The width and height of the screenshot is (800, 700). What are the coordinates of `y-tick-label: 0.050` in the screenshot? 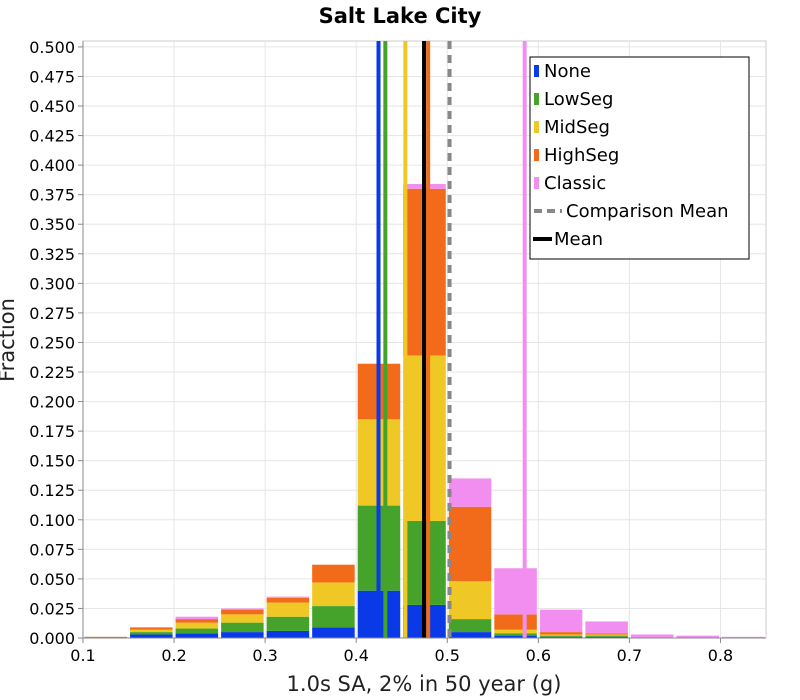 It's located at (52, 579).